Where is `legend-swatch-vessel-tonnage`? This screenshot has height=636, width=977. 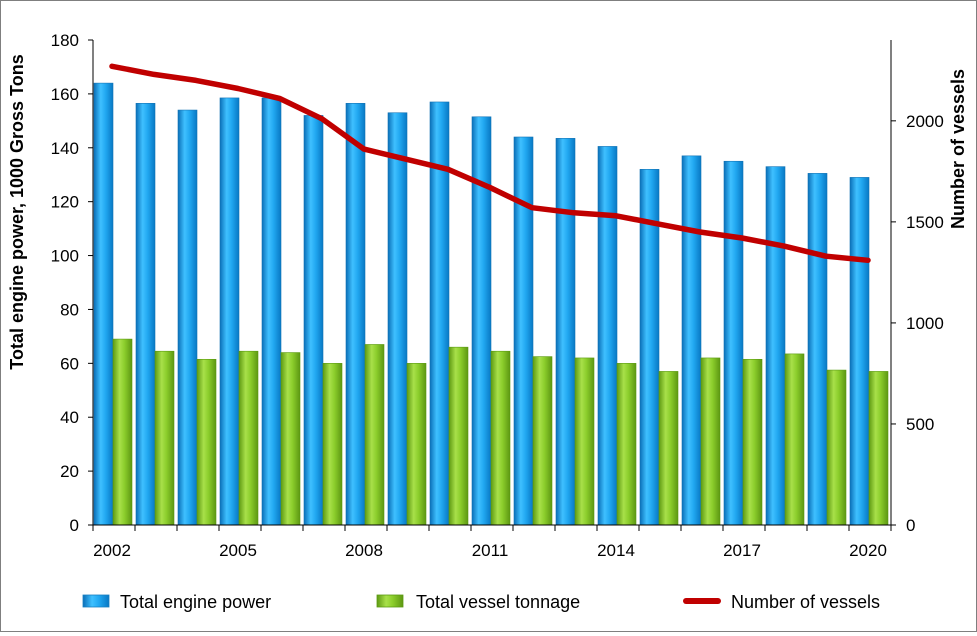 legend-swatch-vessel-tonnage is located at coordinates (390, 601).